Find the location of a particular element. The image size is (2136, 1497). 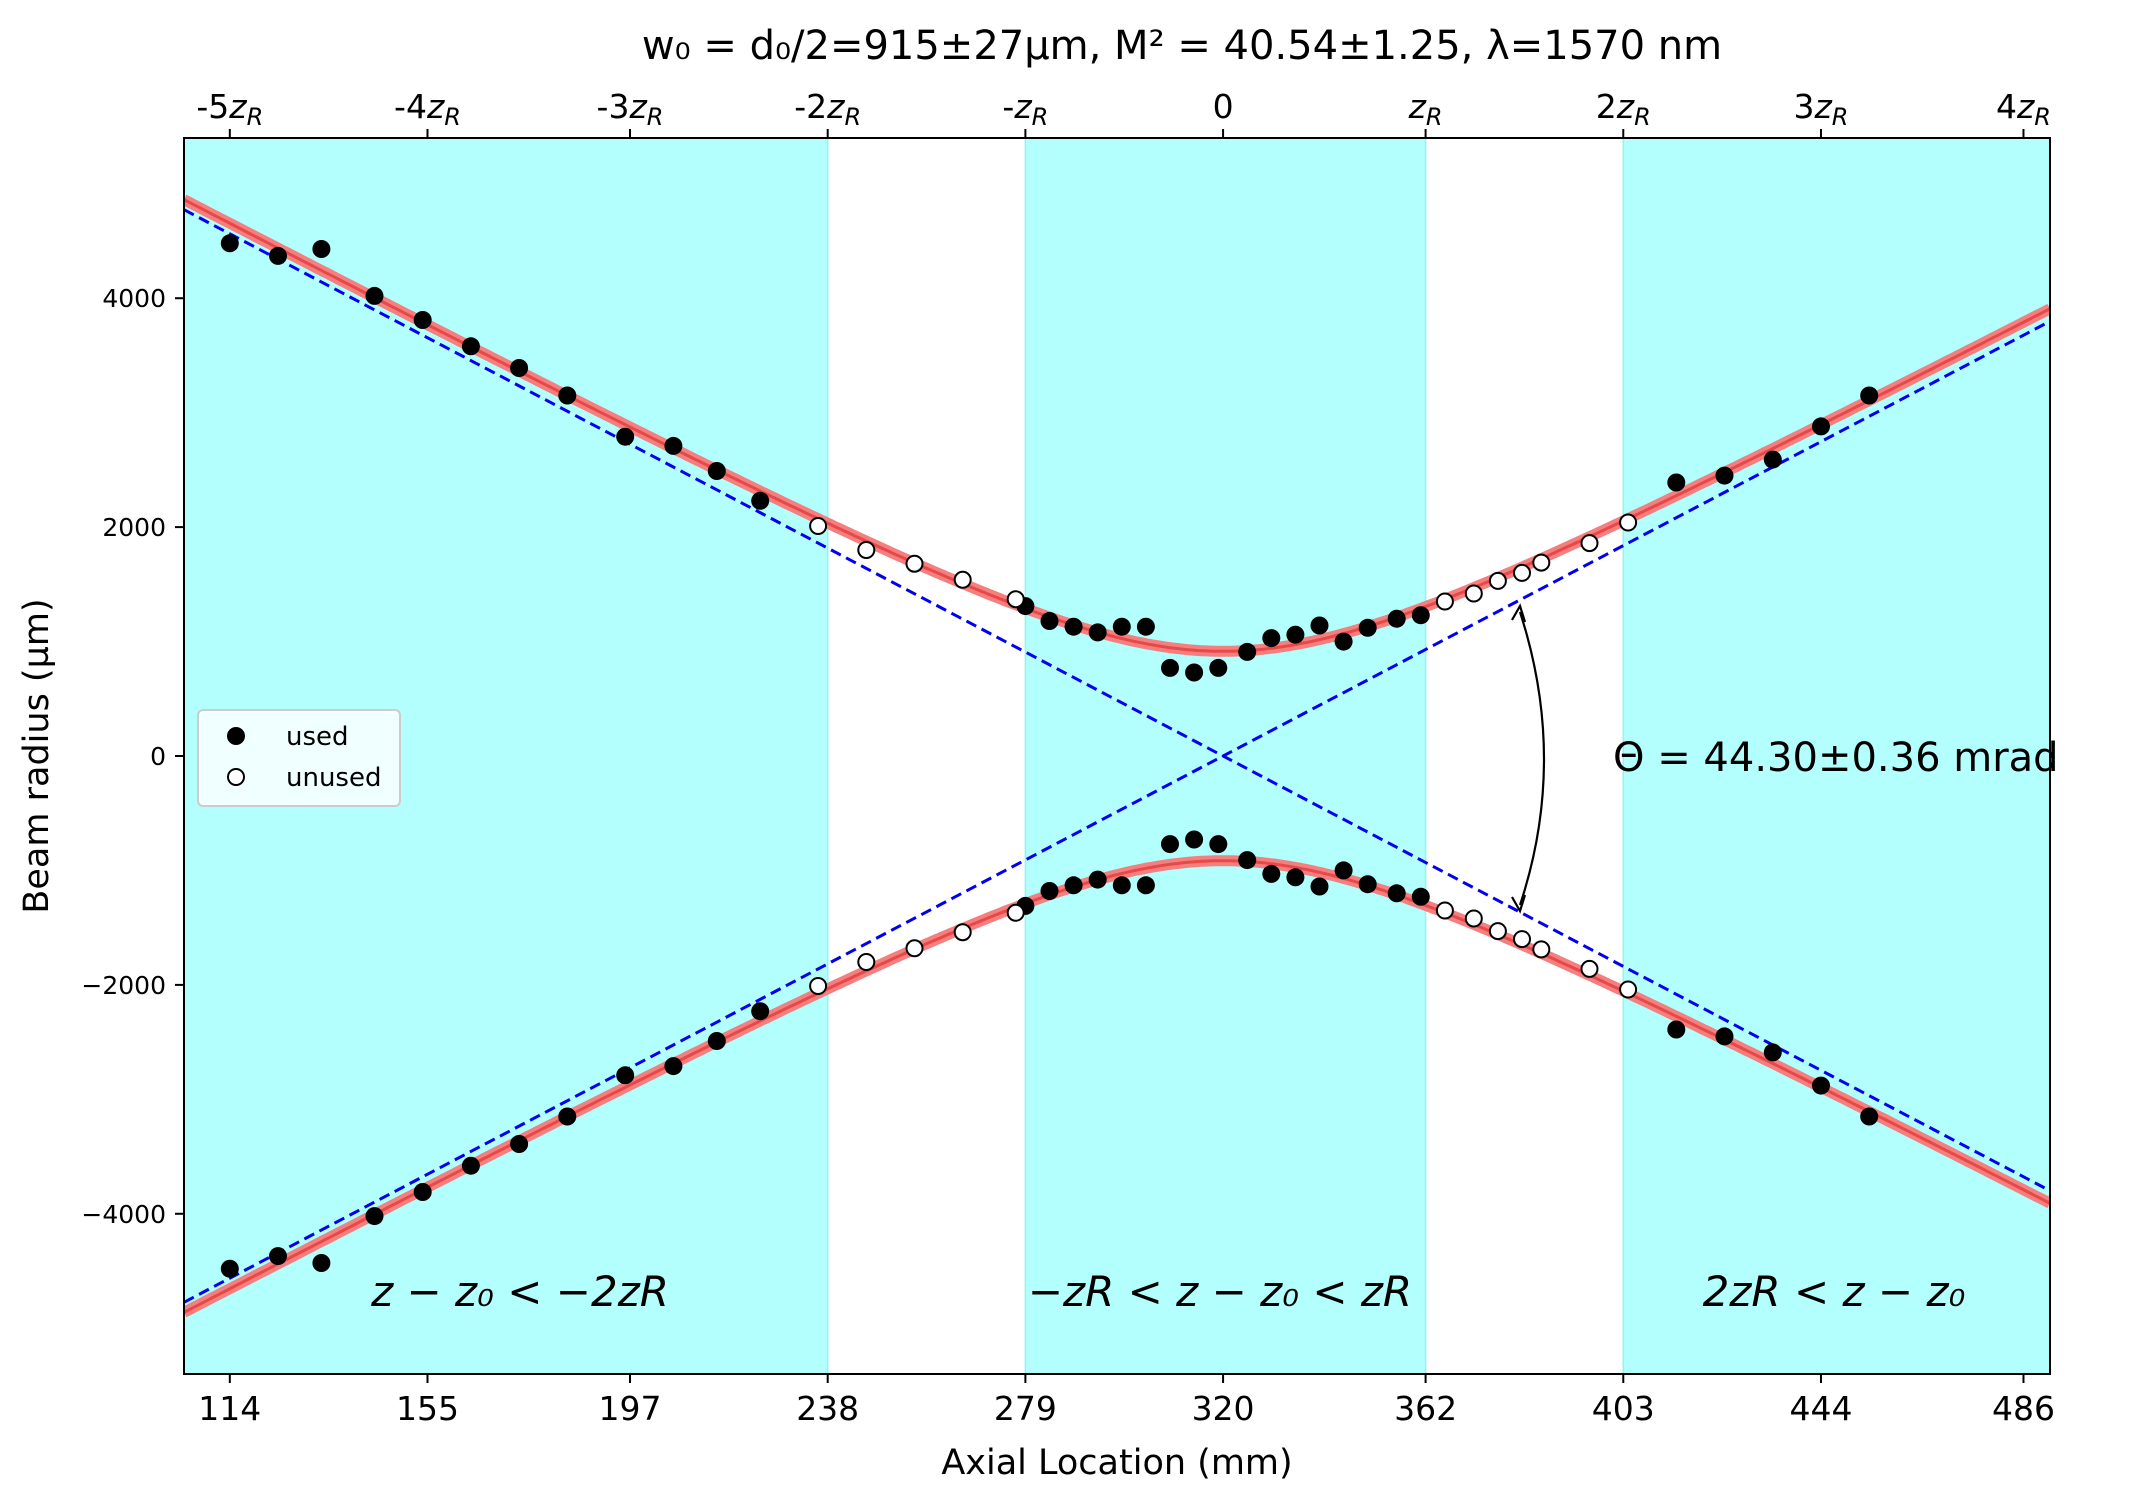

top-tick-label: -4zR is located at coordinates (427, 109).